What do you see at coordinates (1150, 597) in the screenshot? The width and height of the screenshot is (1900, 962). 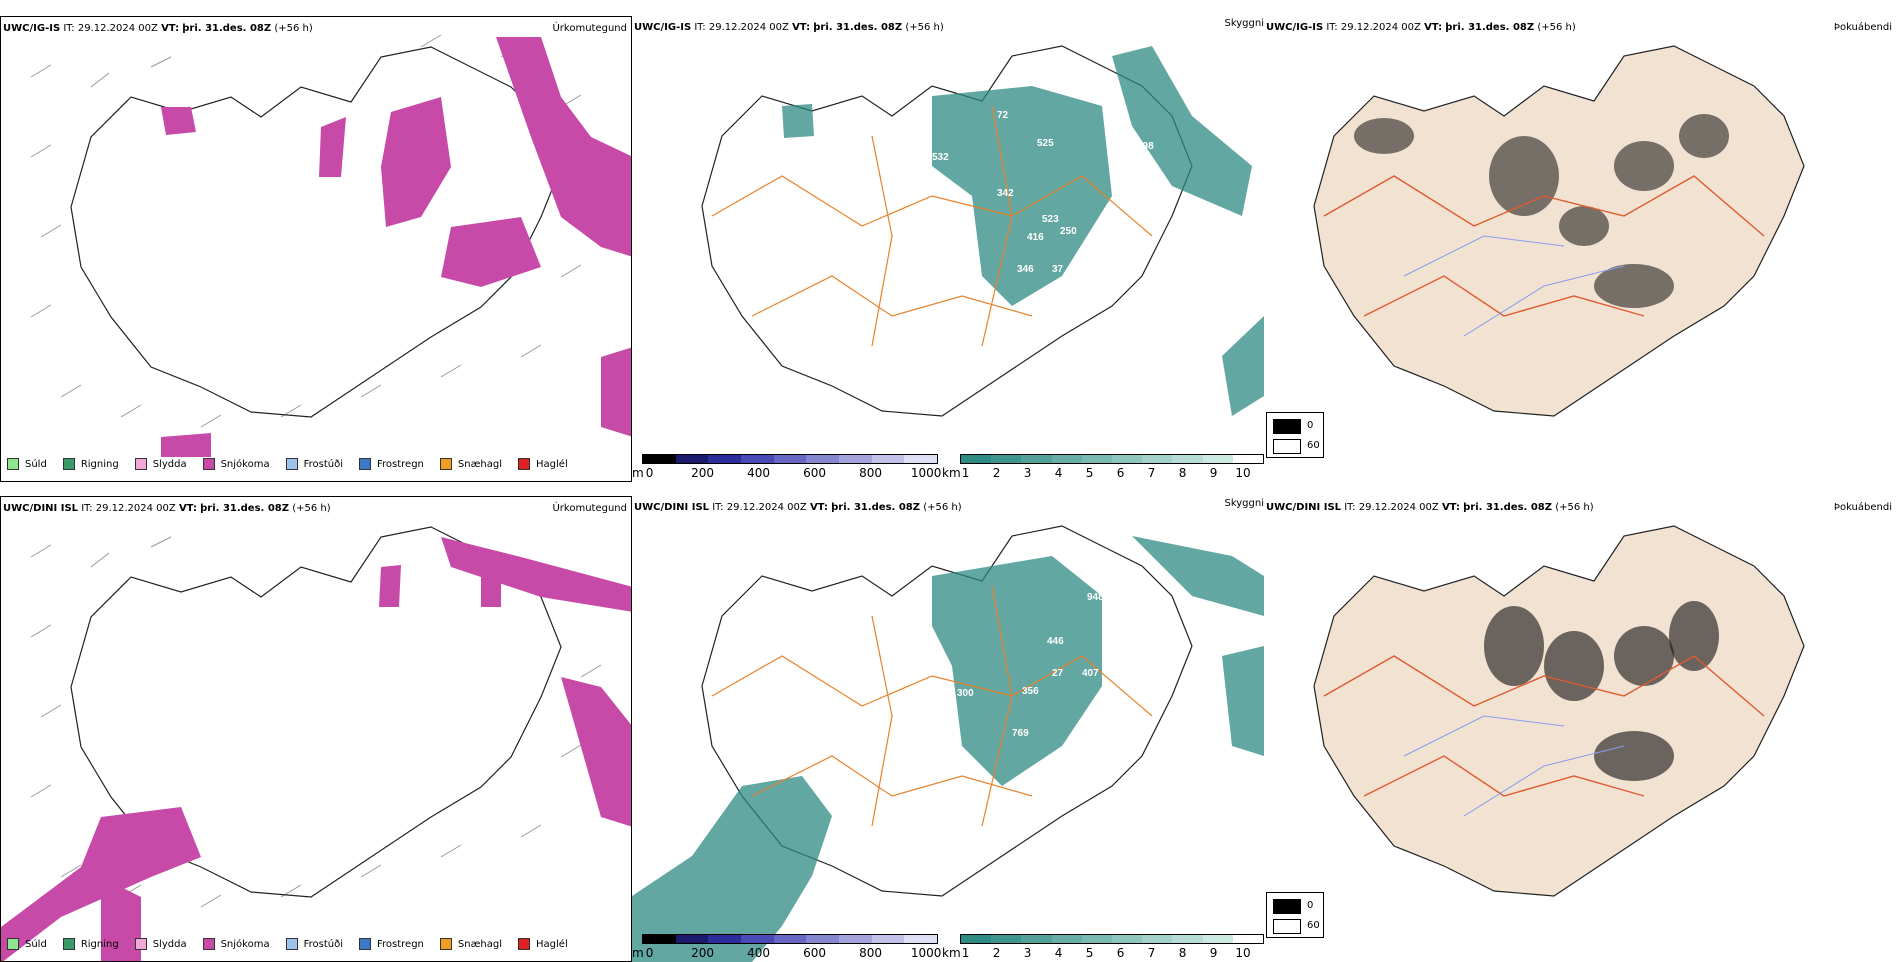 I see `ceiling-label: 124` at bounding box center [1150, 597].